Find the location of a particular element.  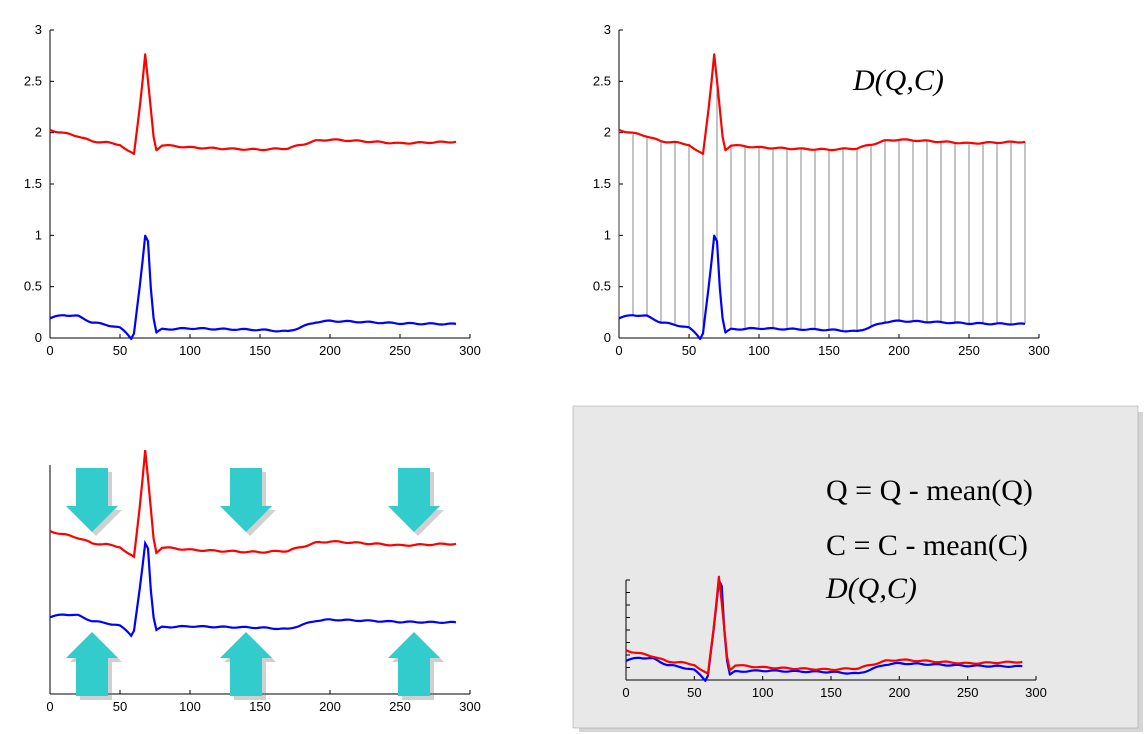

c-mean-formula: C = C - mean(C) is located at coordinates (927, 545).